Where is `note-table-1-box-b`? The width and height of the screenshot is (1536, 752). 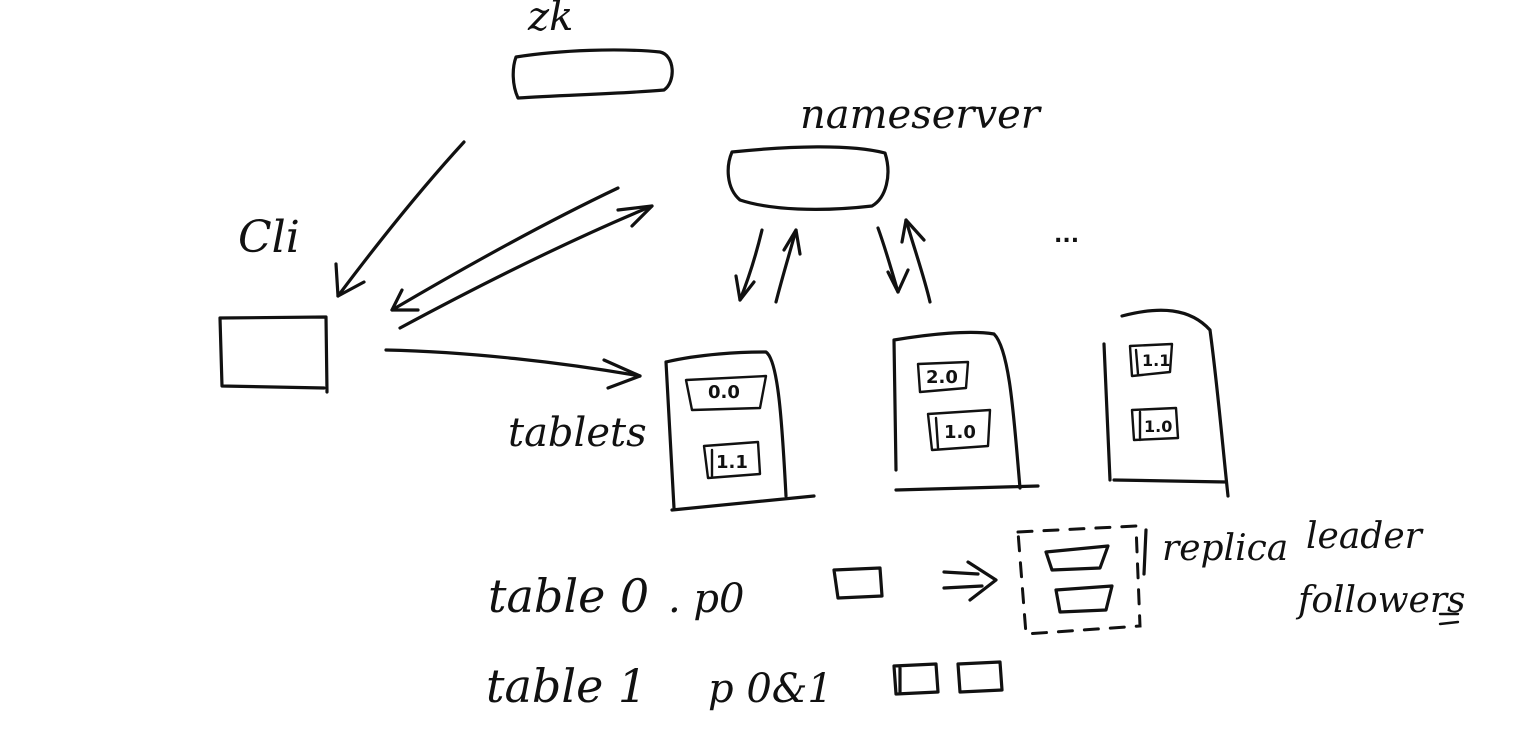 note-table-1-box-b is located at coordinates (980, 677).